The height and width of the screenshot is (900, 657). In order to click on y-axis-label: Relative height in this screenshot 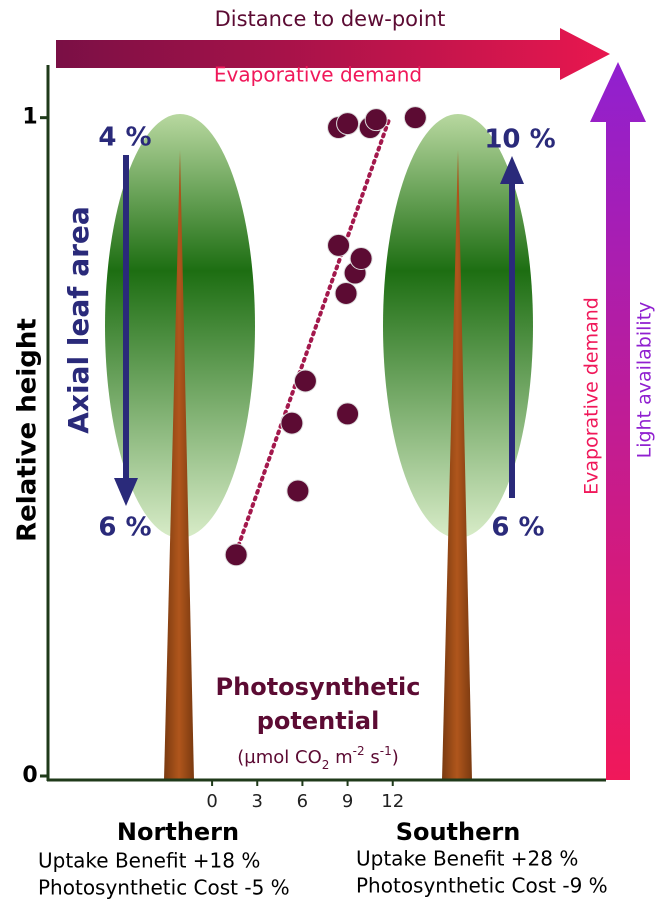, I will do `click(28, 430)`.